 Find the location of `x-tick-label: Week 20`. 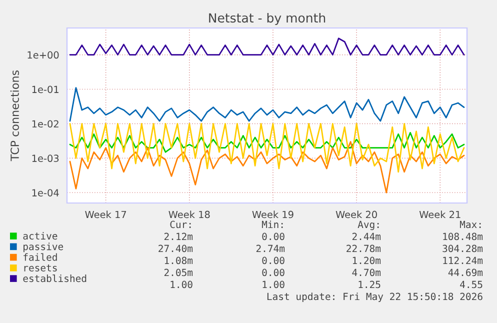

x-tick-label: Week 20 is located at coordinates (356, 214).